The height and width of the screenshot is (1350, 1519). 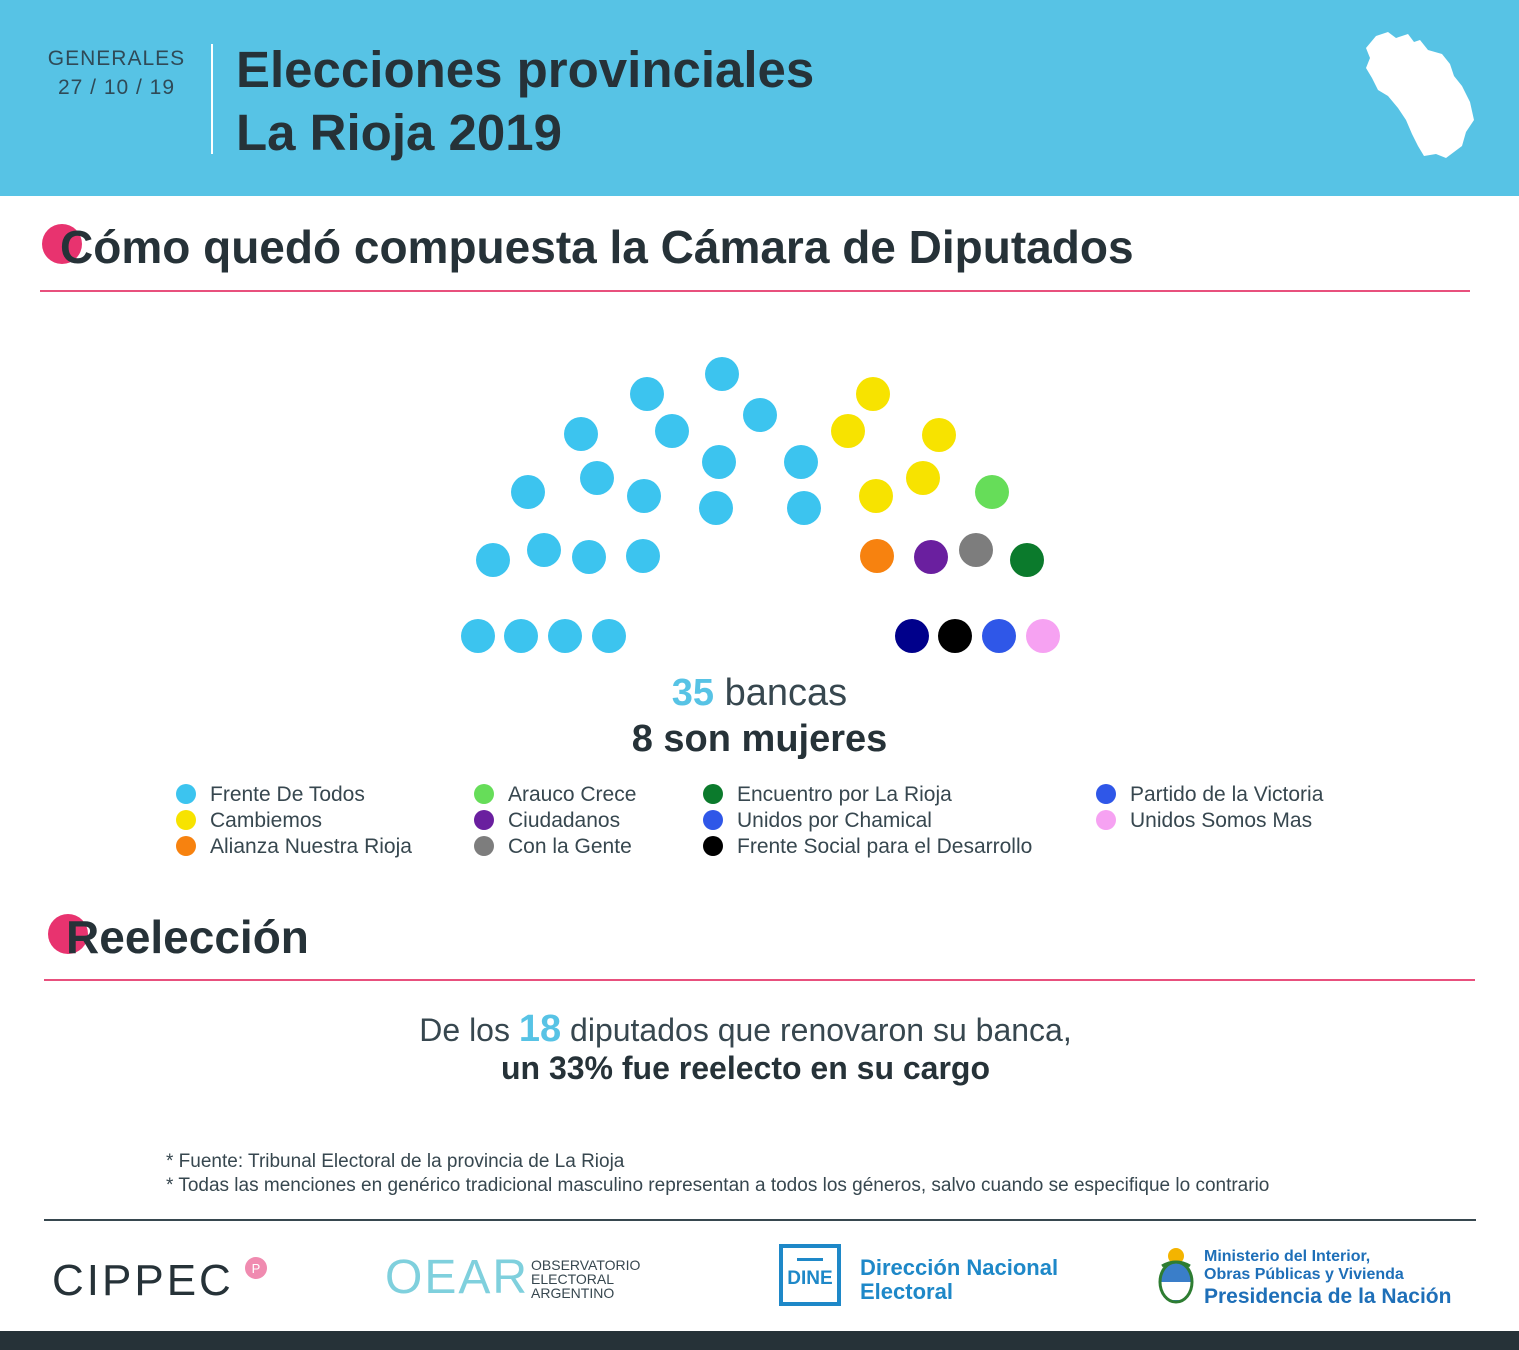 I want to click on legend-item: Partido de la Victoria, so click(x=1209, y=796).